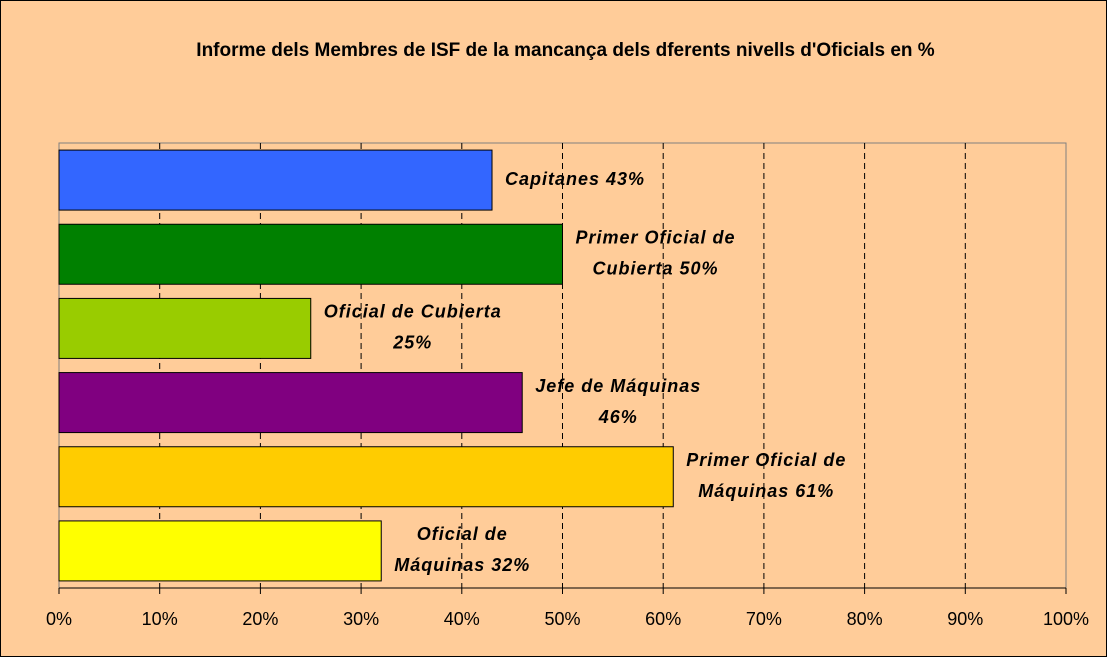  Describe the element at coordinates (618, 401) in the screenshot. I see `data-label: Jefe de Máquinas 46%` at that location.